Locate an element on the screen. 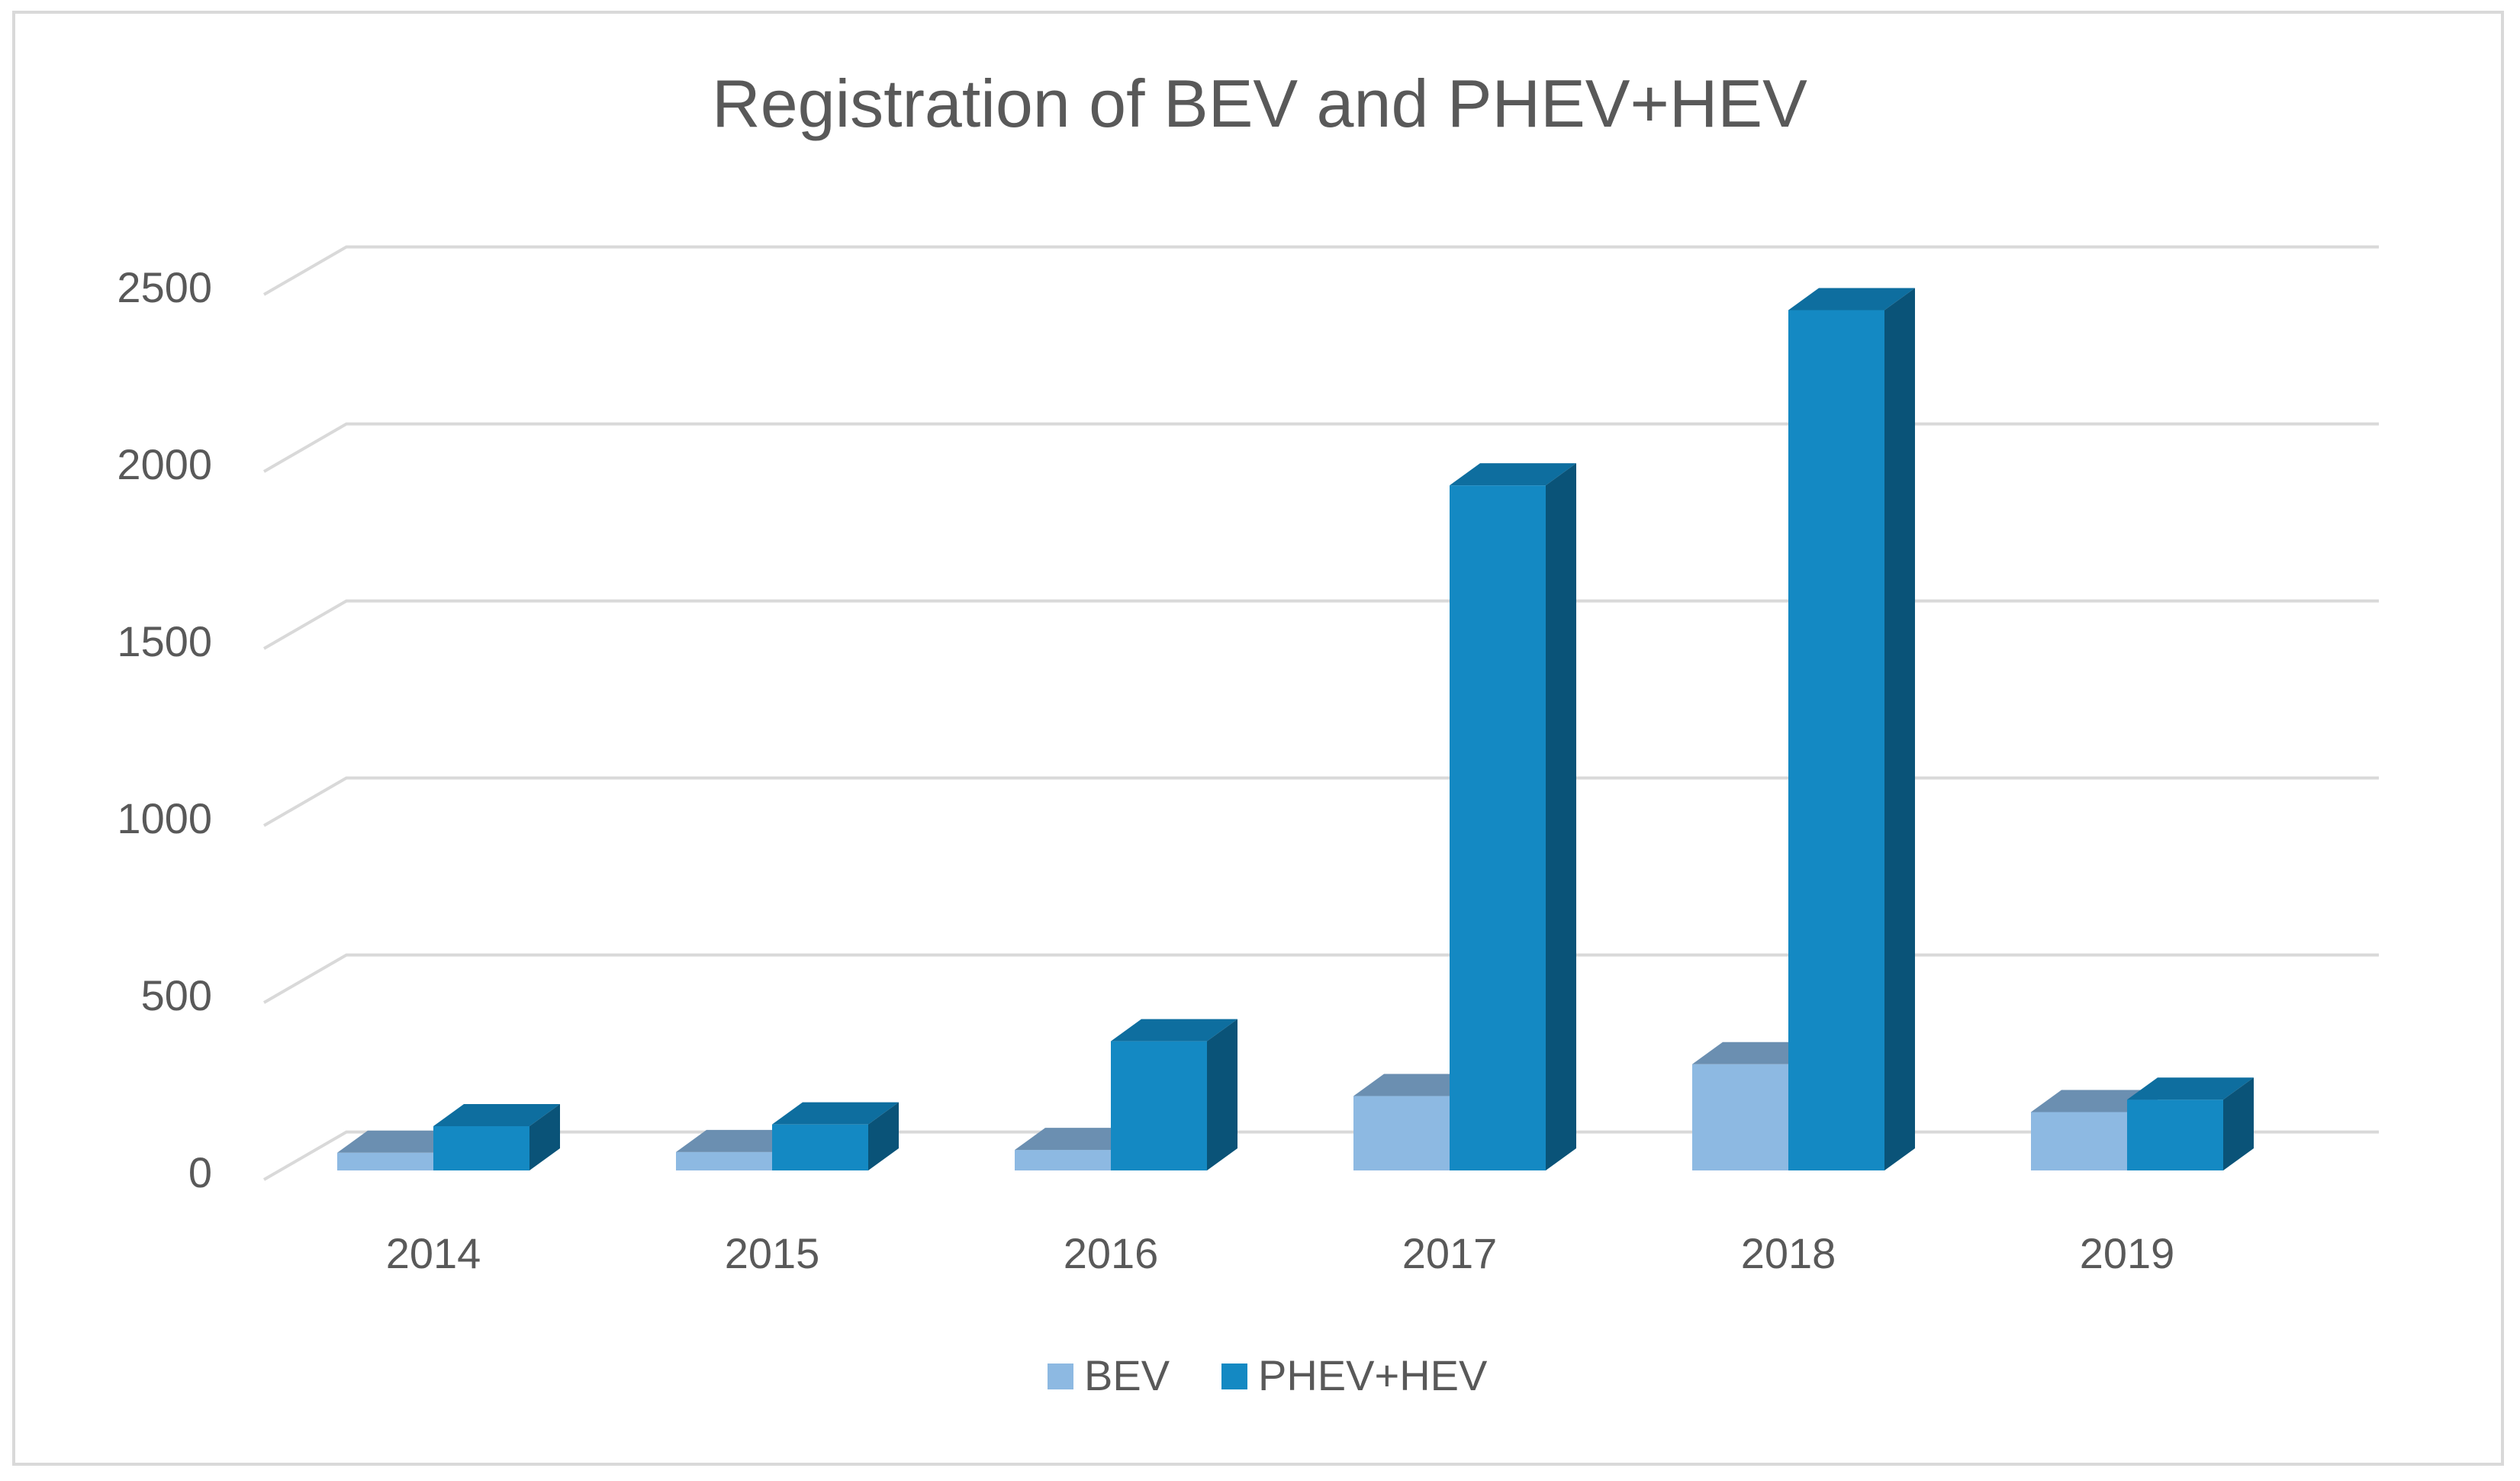 The width and height of the screenshot is (2520, 1481). x-tick-label: 2014 is located at coordinates (434, 1253).